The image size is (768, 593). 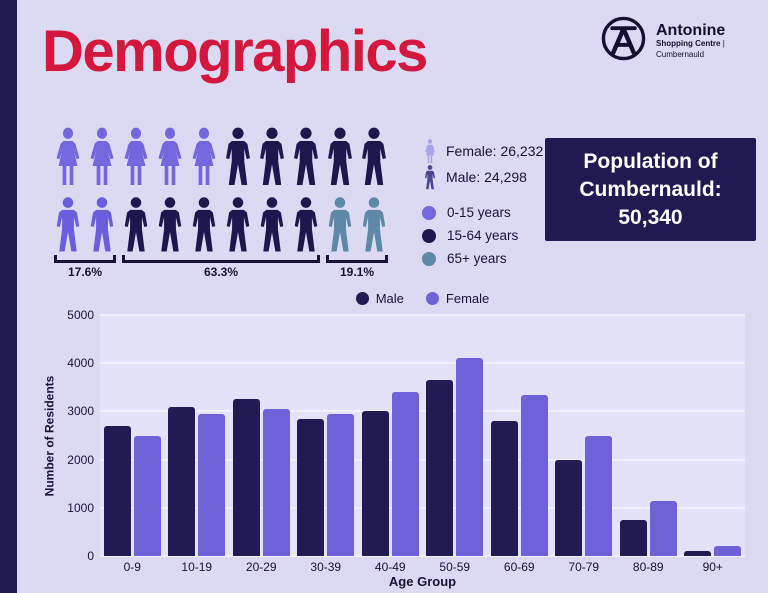 What do you see at coordinates (80, 507) in the screenshot?
I see `y-tick-label: 1000` at bounding box center [80, 507].